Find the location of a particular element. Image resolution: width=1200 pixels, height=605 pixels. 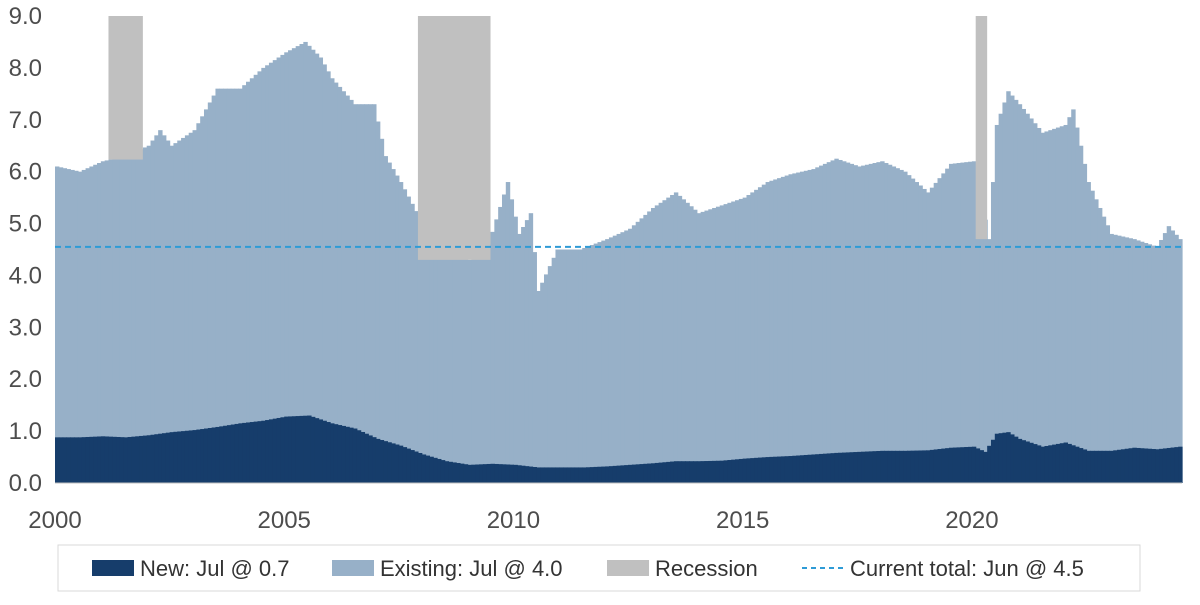

y-tick-label: 4.0 is located at coordinates (25, 275).